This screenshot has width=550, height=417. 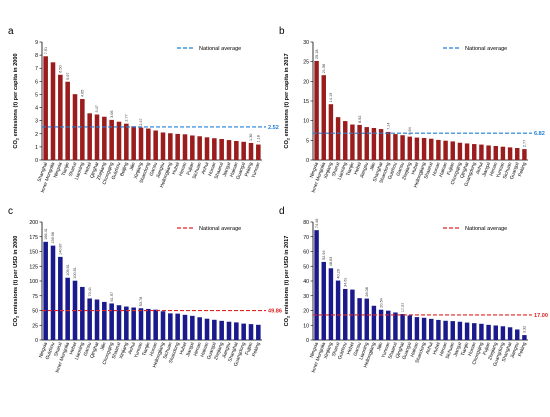 What do you see at coordinates (360, 119) in the screenshot?
I see `data-label: 8.92` at bounding box center [360, 119].